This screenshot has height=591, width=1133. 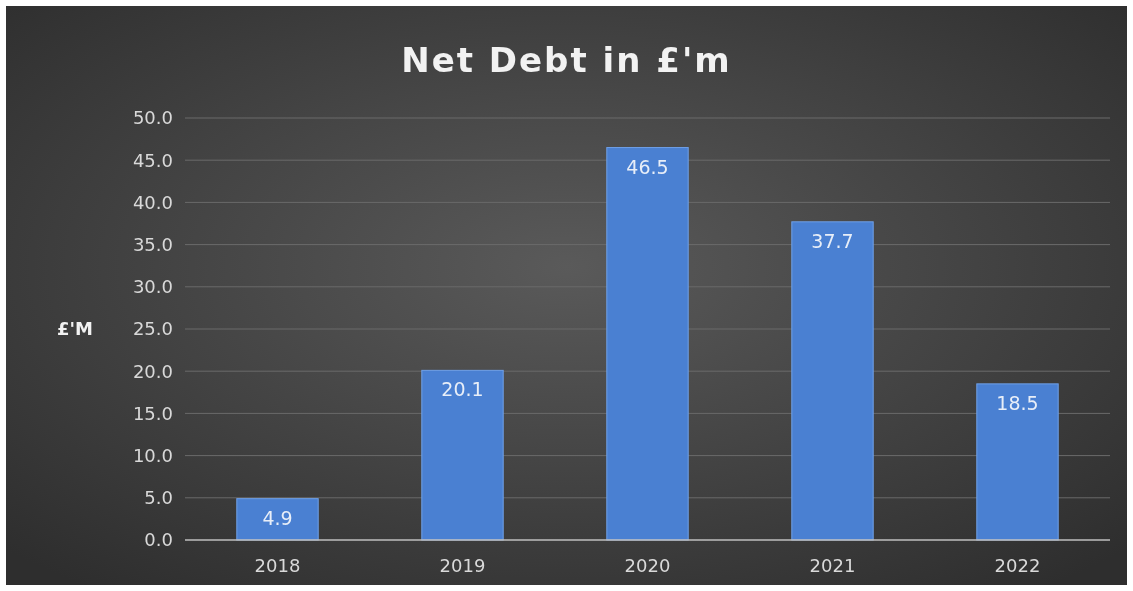 What do you see at coordinates (566, 60) in the screenshot?
I see `chart-title: Net Debt in £'m` at bounding box center [566, 60].